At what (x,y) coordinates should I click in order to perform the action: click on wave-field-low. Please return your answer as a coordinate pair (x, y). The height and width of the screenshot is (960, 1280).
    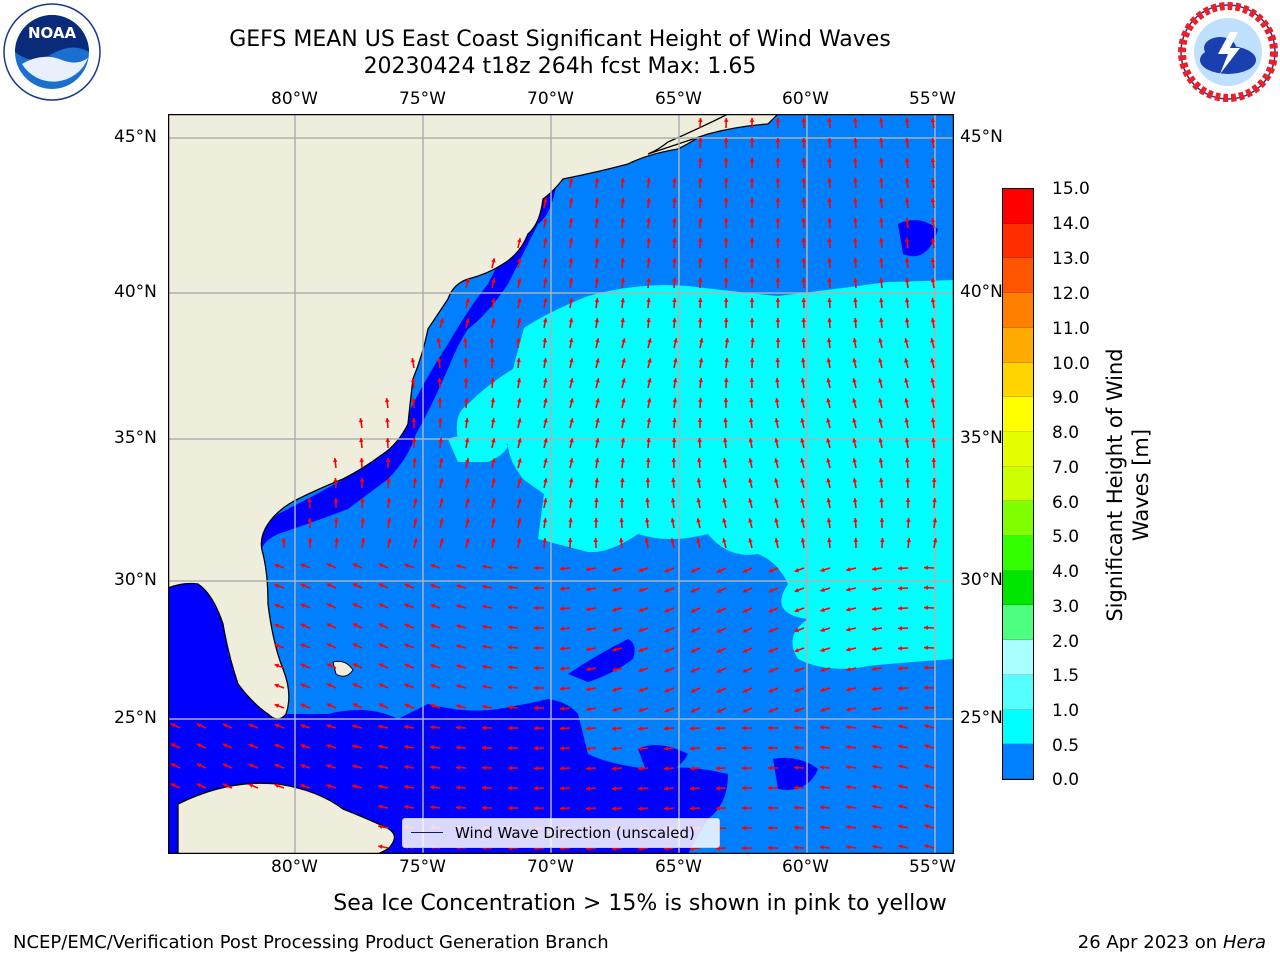
    Looking at the image, I should click on (448, 715).